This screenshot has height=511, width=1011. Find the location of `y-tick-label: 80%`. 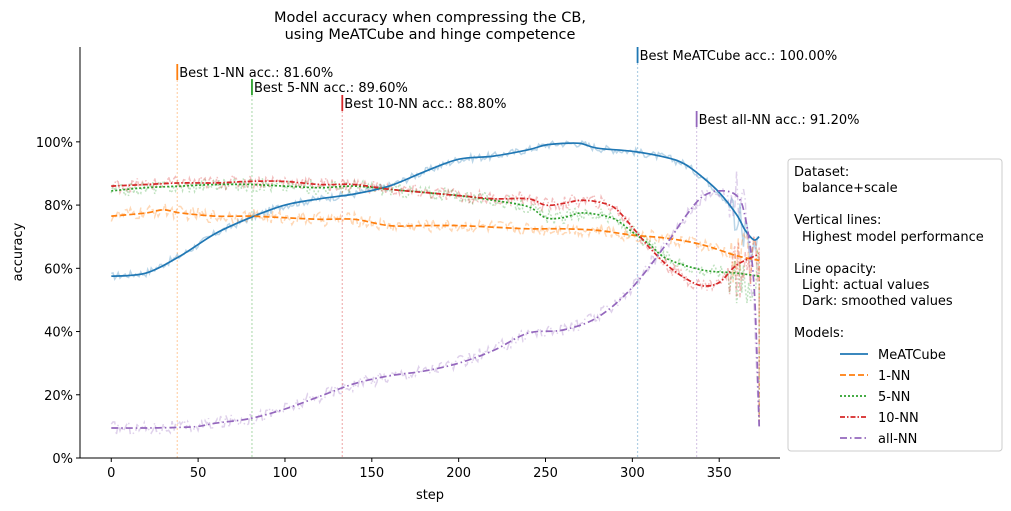

y-tick-label: 80% is located at coordinates (58, 206).